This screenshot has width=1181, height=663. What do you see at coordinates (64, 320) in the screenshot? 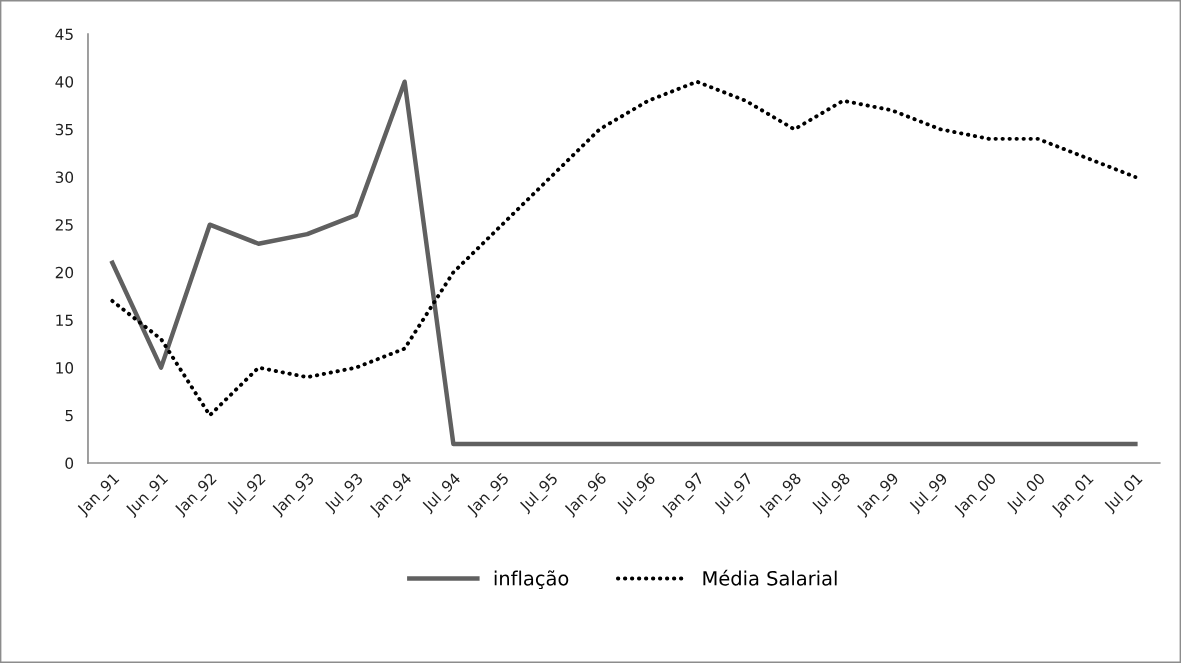
I see `y-tick-label: 15` at bounding box center [64, 320].